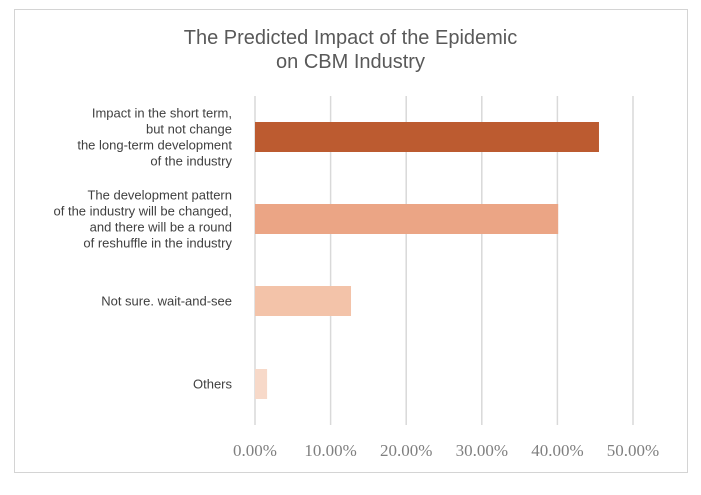 The image size is (701, 495). I want to click on bar-pattern-changed, so click(407, 219).